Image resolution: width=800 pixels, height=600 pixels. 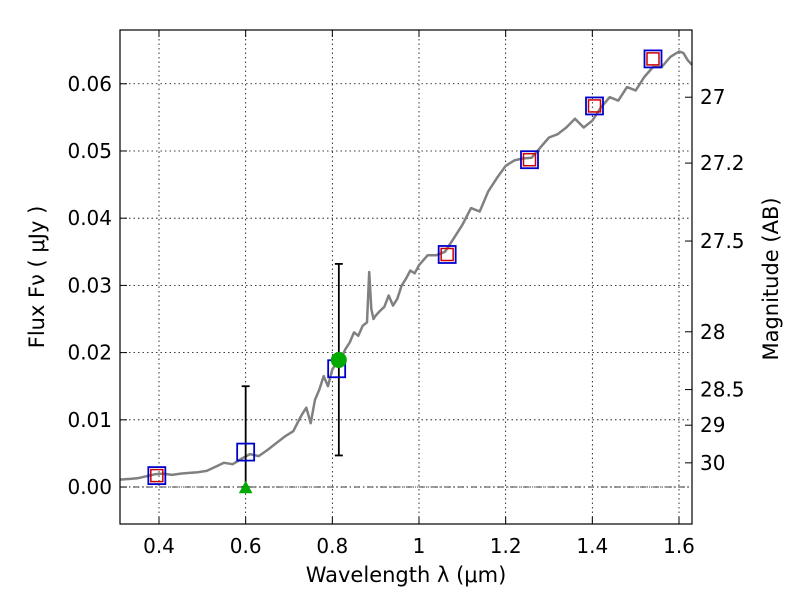 What do you see at coordinates (712, 332) in the screenshot?
I see `magnitude-tick-label: 28` at bounding box center [712, 332].